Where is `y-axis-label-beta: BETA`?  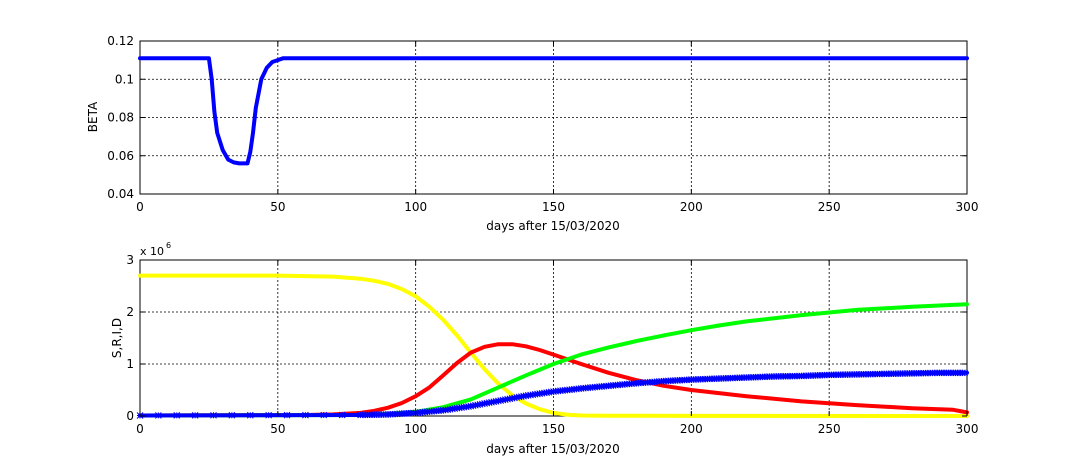
y-axis-label-beta: BETA is located at coordinates (93, 116).